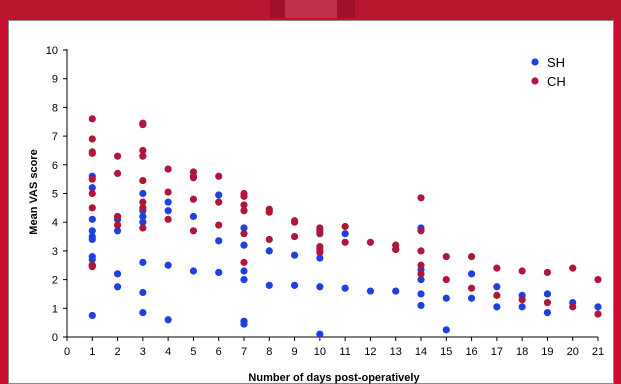  Describe the element at coordinates (370, 352) in the screenshot. I see `x-tick-label: 12` at that location.